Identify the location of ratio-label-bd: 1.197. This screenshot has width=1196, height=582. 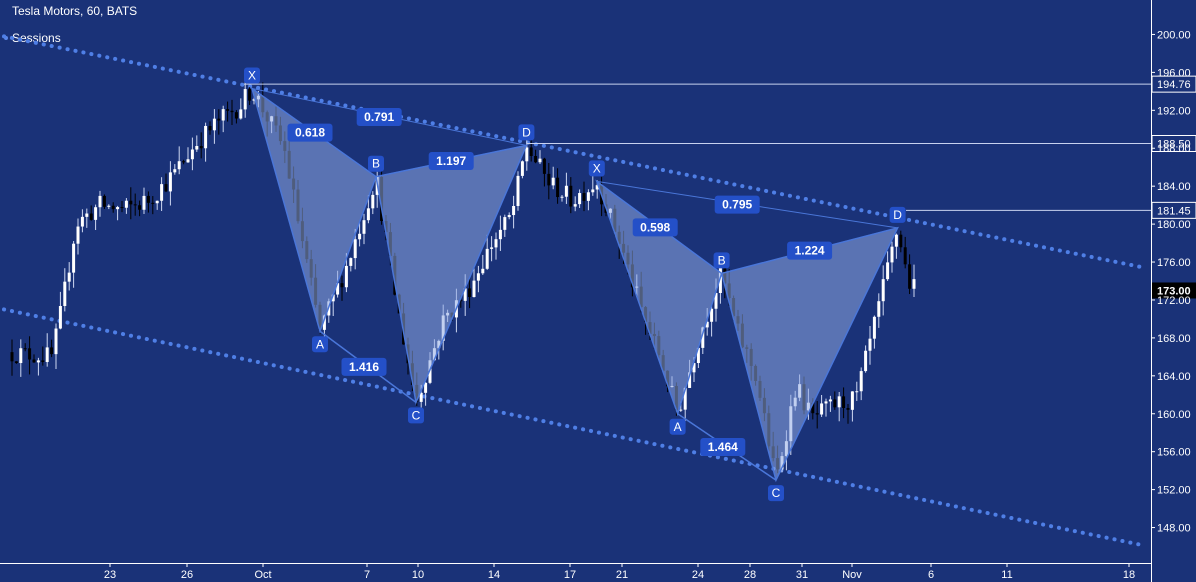
(451, 161).